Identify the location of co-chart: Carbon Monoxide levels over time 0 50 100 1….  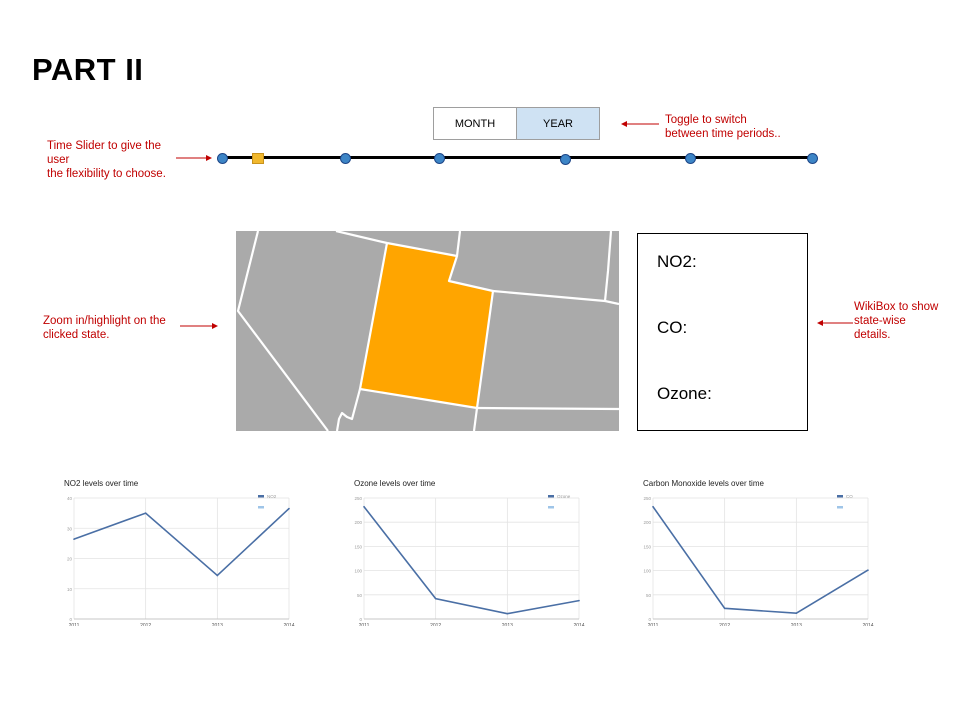
(759, 552).